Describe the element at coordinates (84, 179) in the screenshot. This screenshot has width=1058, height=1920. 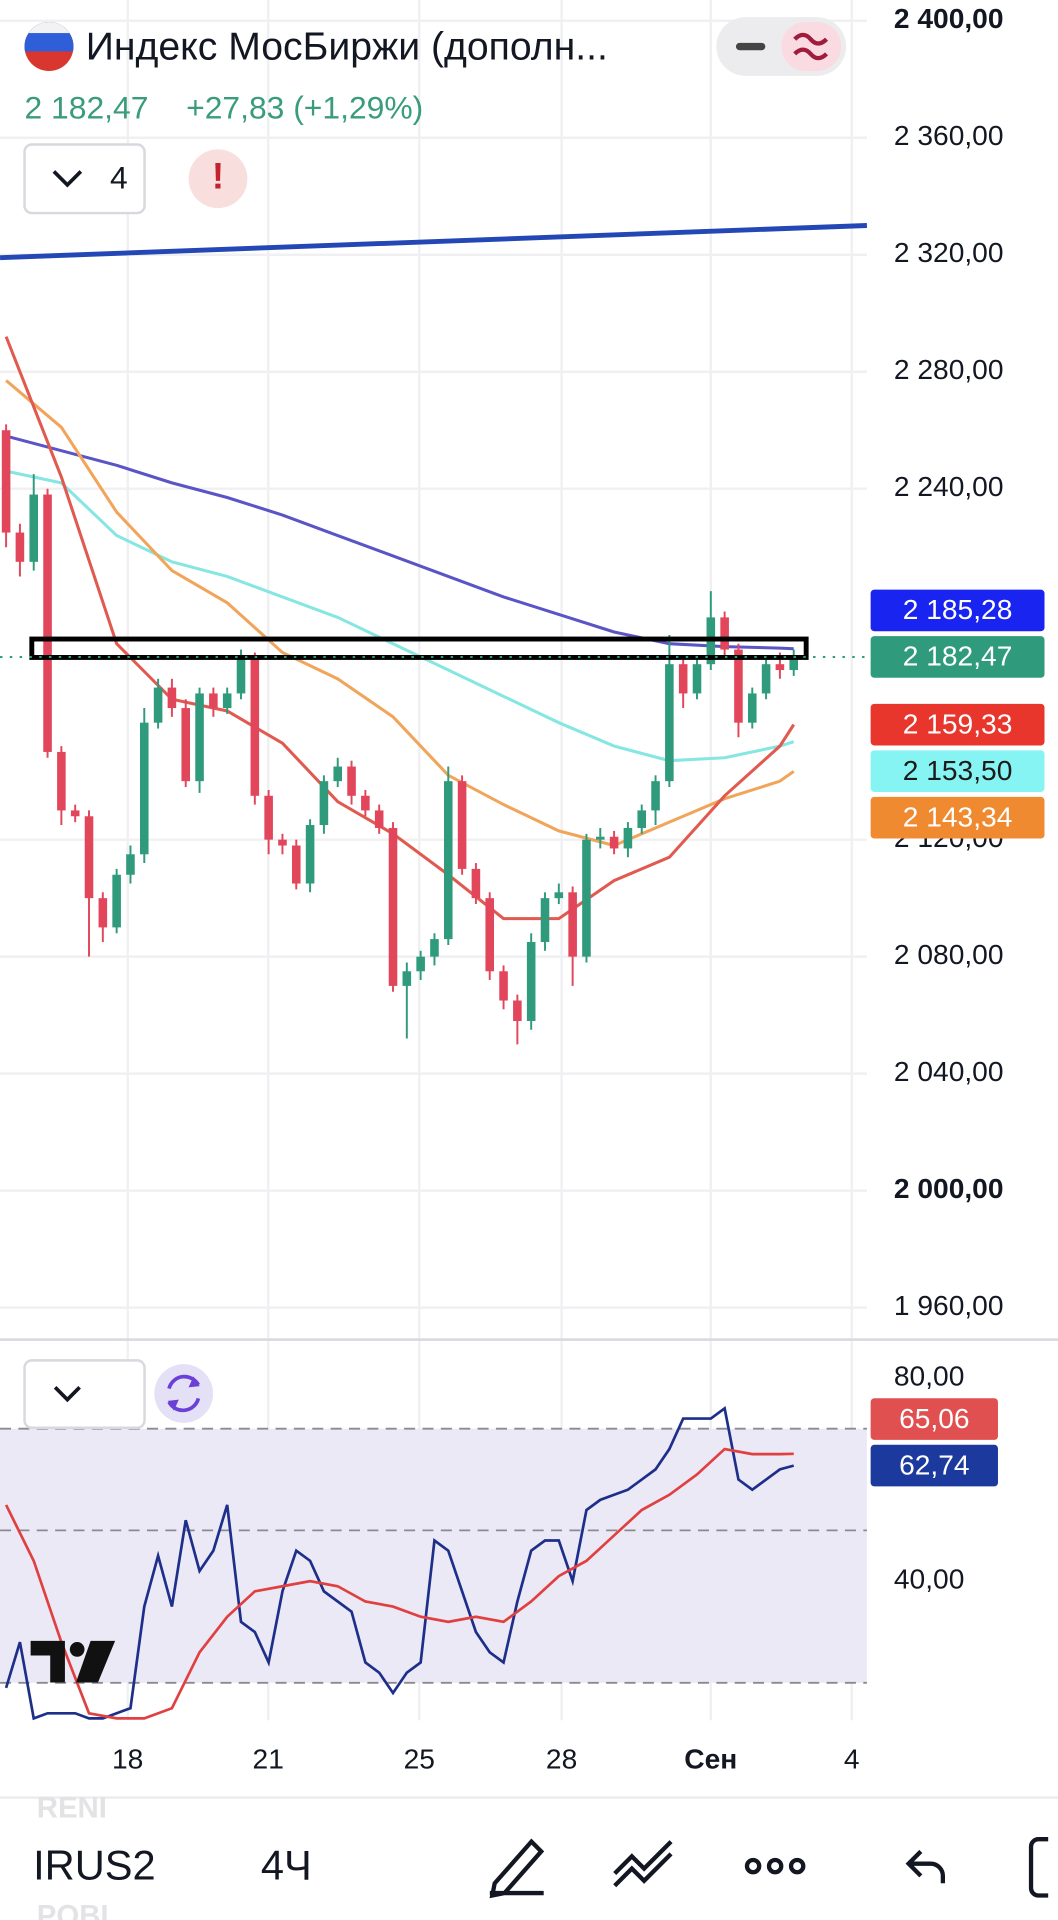
I see `indicators-toggle: 4` at that location.